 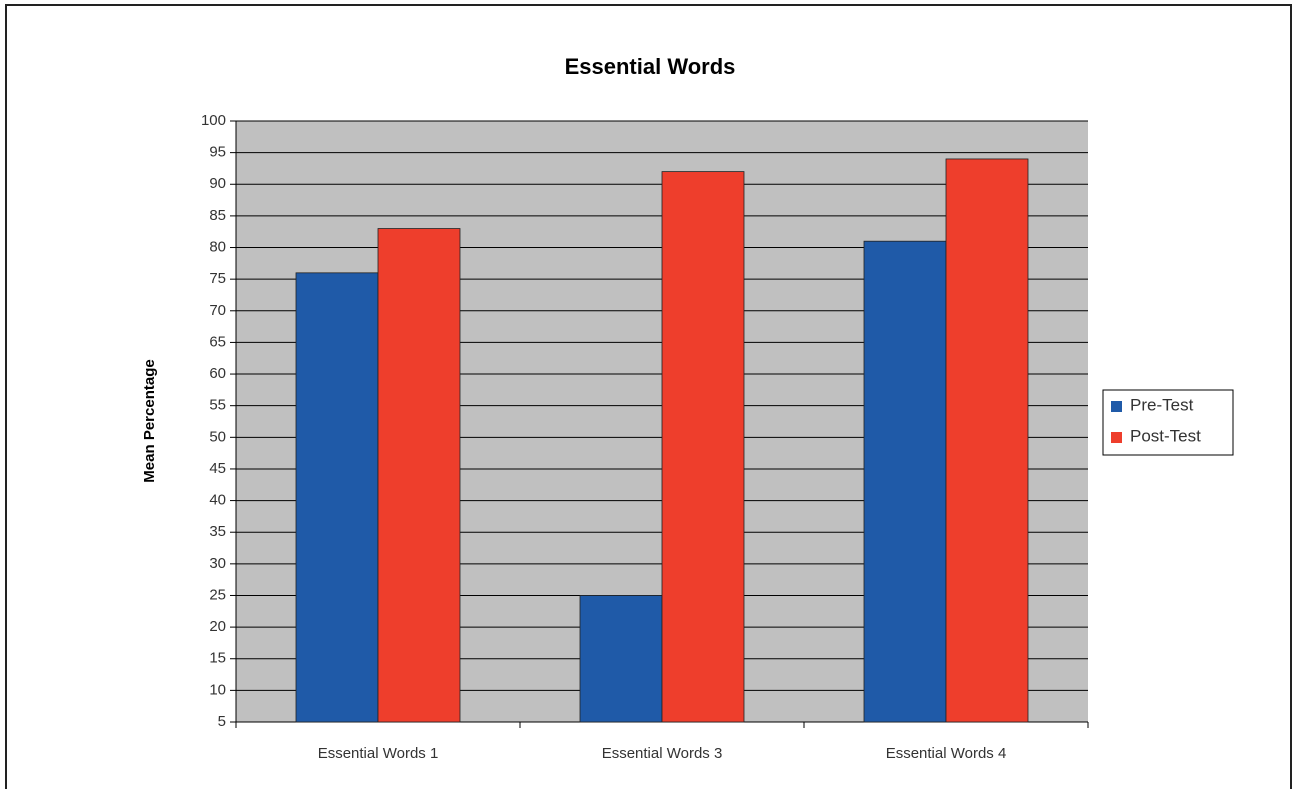 What do you see at coordinates (1168, 422) in the screenshot?
I see `legend-box` at bounding box center [1168, 422].